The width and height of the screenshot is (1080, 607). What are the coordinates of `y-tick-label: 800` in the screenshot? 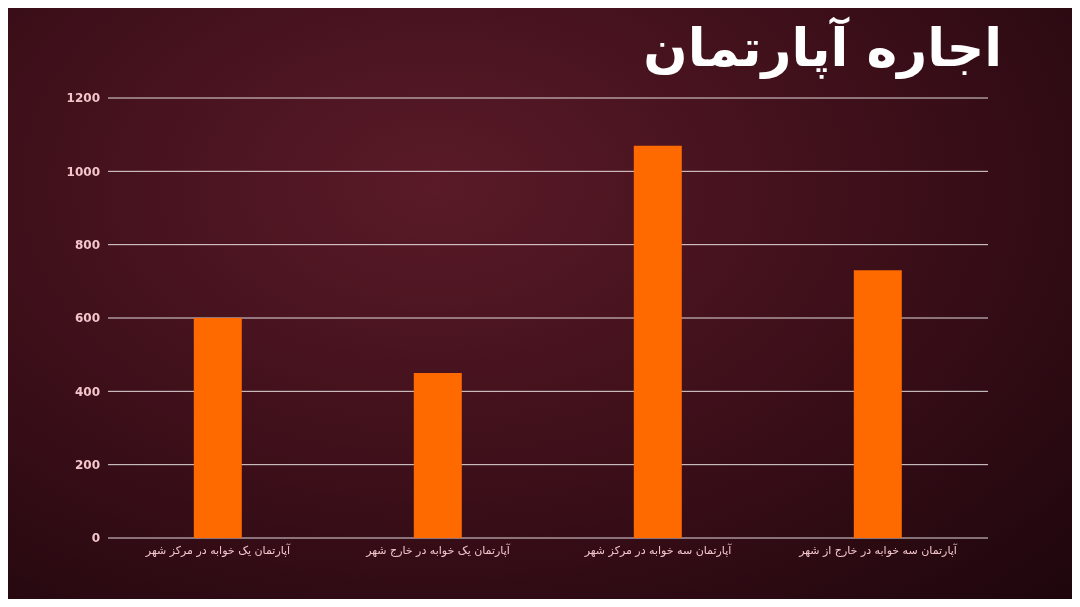 It's located at (87, 244).